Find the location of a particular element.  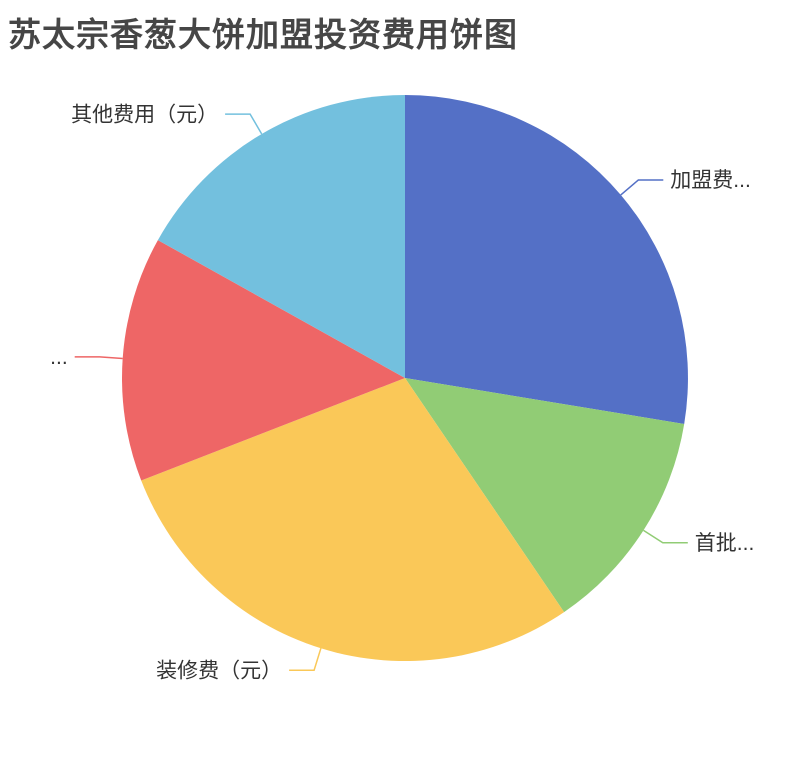

slice-label-5: 其他费用（元） is located at coordinates (144, 114).